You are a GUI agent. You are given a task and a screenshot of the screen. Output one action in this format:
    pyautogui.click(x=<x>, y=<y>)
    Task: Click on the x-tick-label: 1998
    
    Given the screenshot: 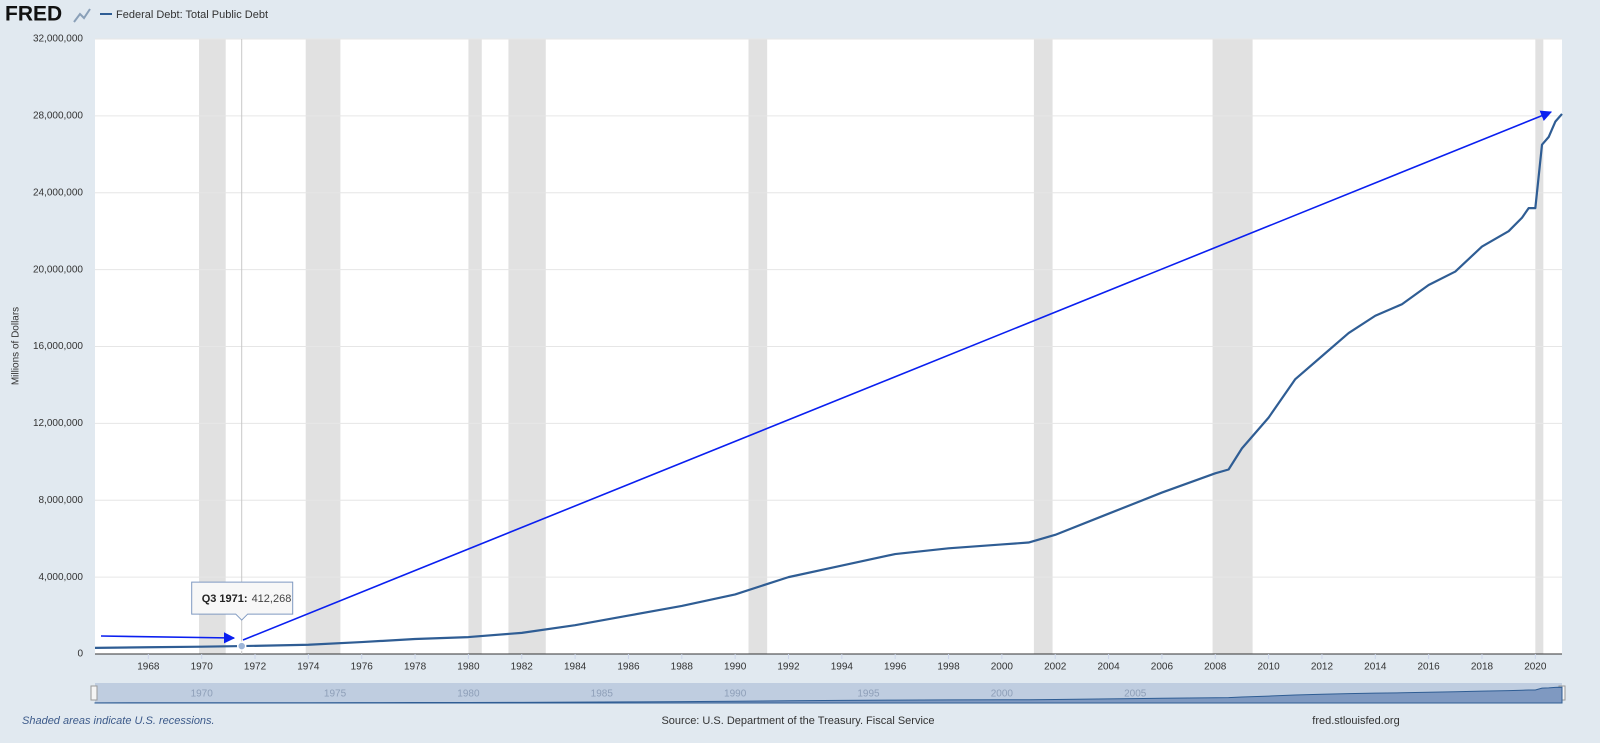 What is the action you would take?
    pyautogui.click(x=948, y=667)
    